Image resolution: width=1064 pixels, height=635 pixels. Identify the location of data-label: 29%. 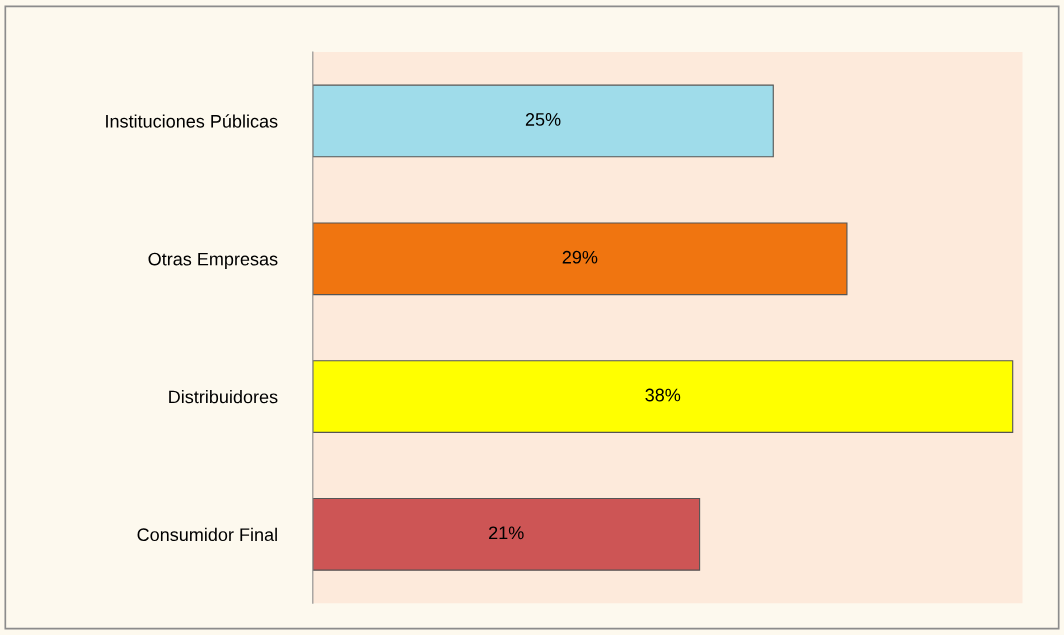
(580, 257).